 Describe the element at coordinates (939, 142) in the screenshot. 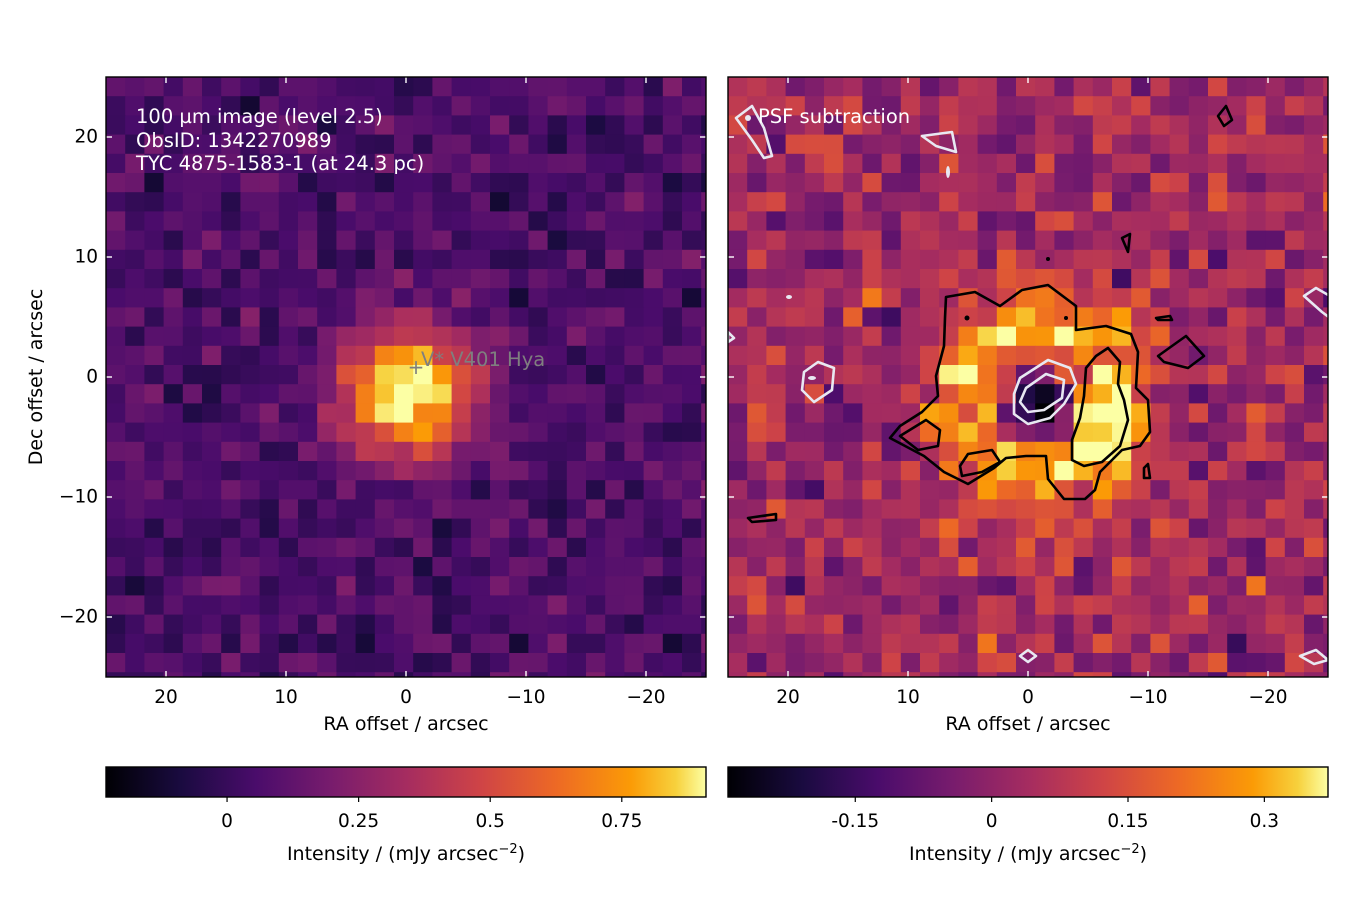

I see `negative-contour-top` at that location.